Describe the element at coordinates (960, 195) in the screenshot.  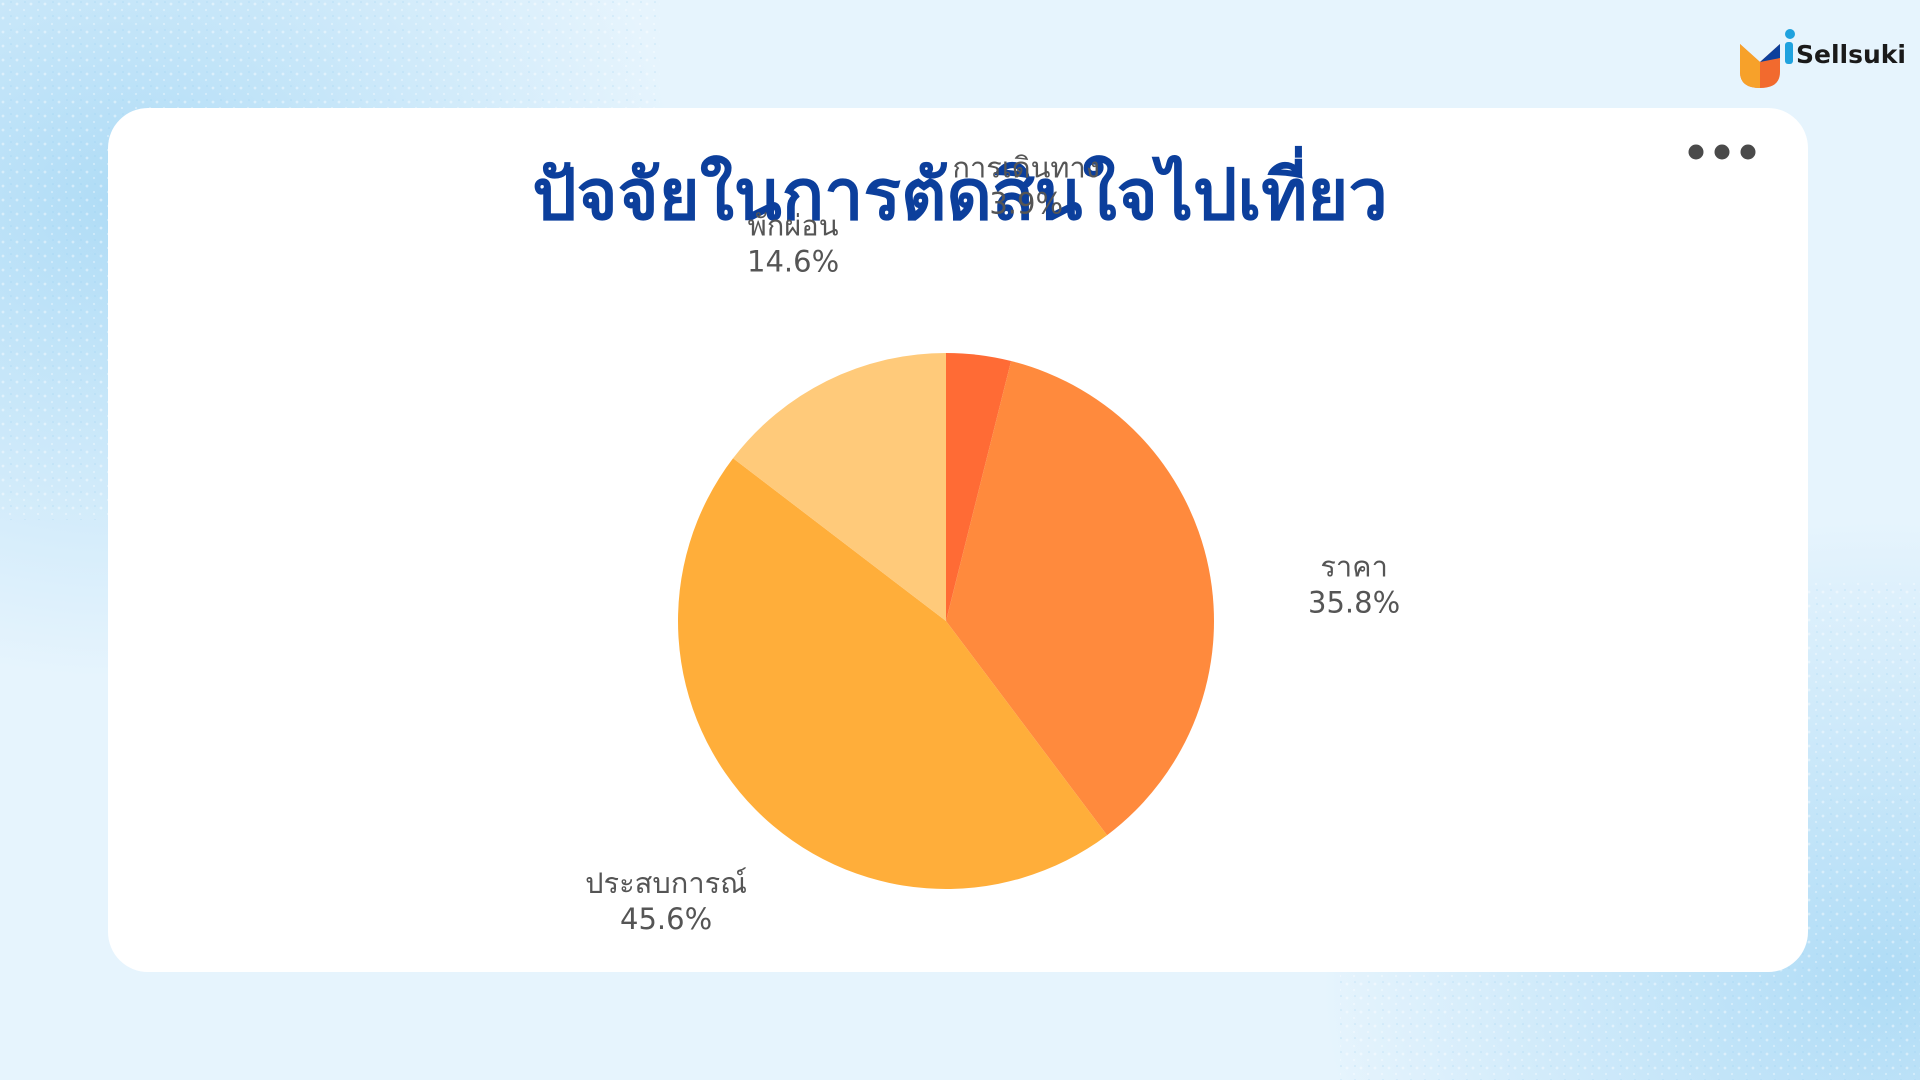
I see `chart-title: ปัจจัยในการตัดสินใจไปเที่ยว` at that location.